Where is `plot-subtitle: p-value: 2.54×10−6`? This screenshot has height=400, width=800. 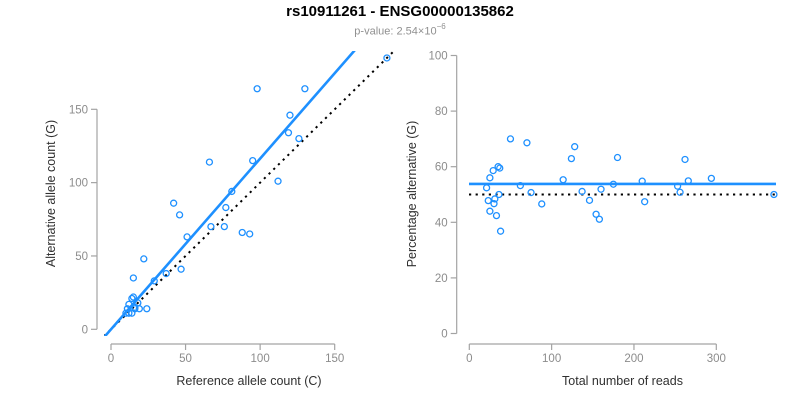
plot-subtitle: p-value: 2.54×10−6 is located at coordinates (400, 30).